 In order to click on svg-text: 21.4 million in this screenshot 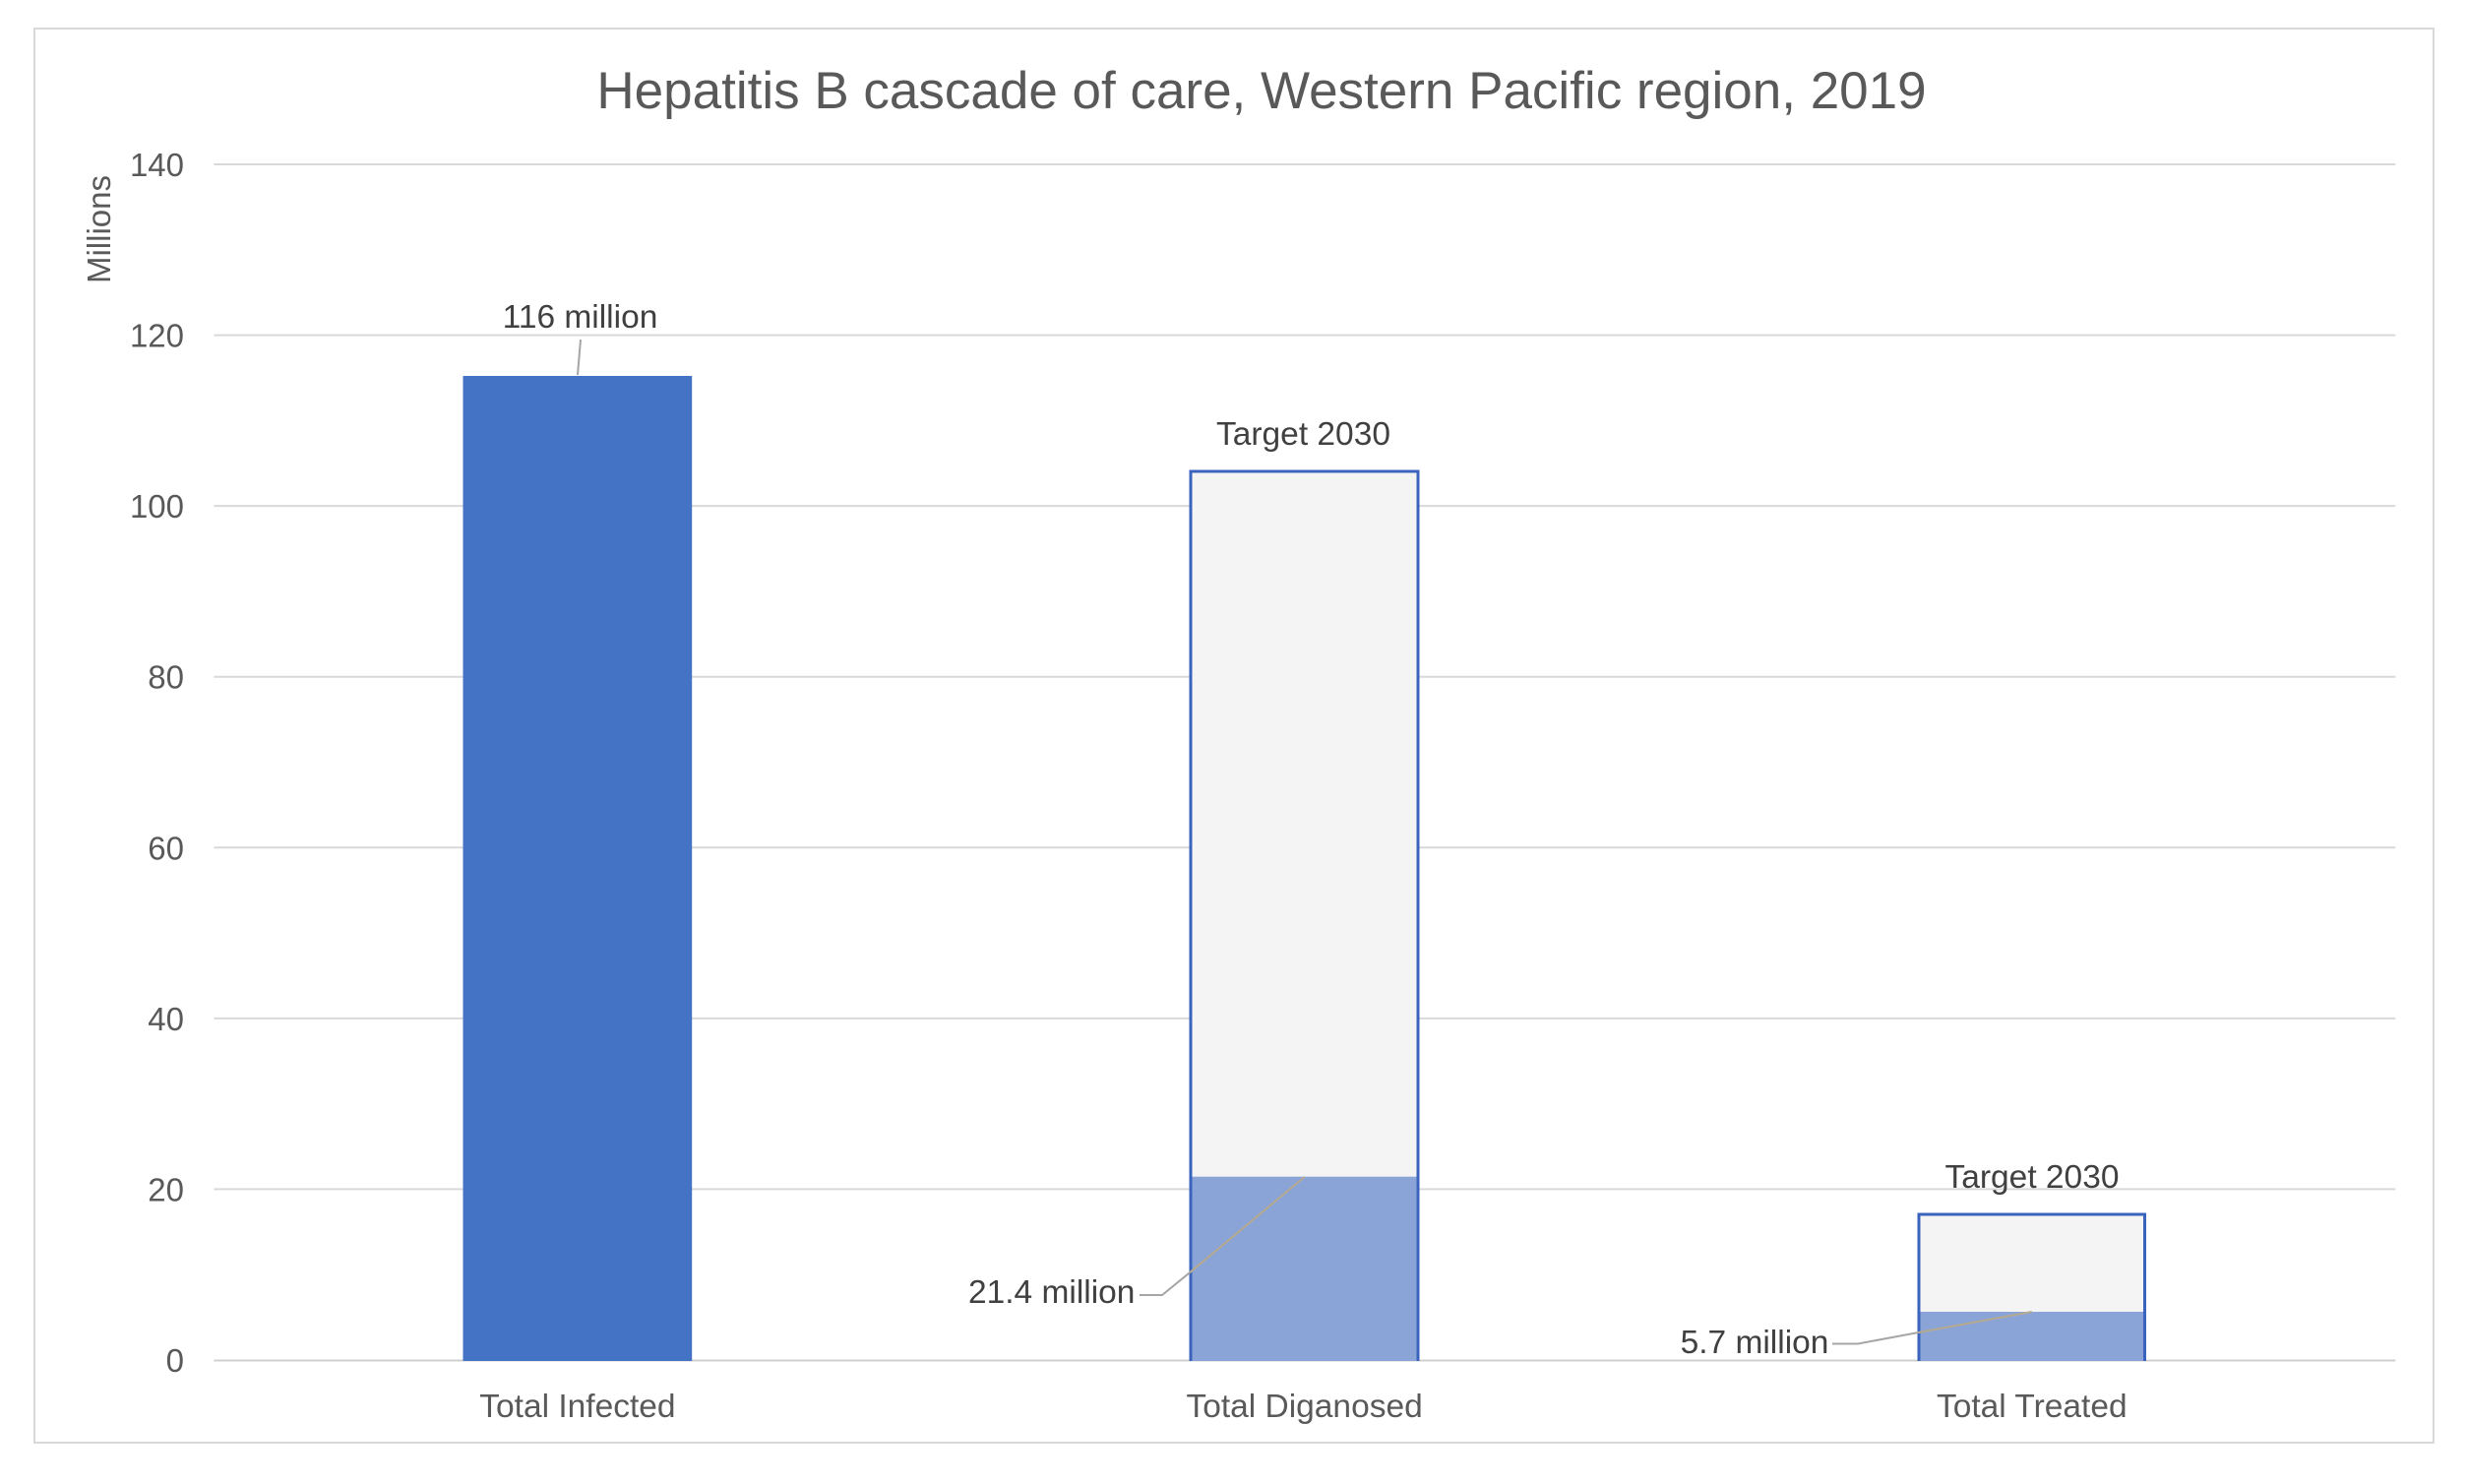, I will do `click(1051, 1293)`.